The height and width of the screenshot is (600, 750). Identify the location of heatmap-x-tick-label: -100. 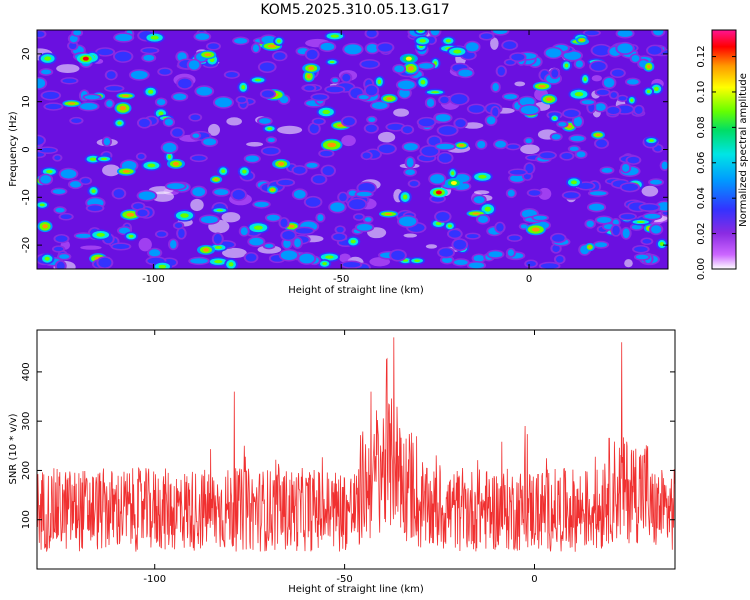
(153, 279).